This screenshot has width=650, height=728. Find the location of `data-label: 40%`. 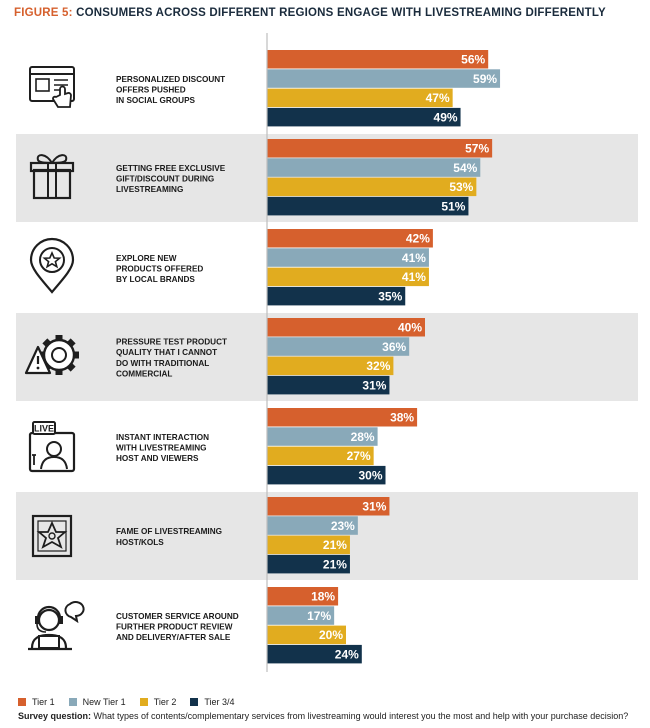

data-label: 40% is located at coordinates (410, 328).